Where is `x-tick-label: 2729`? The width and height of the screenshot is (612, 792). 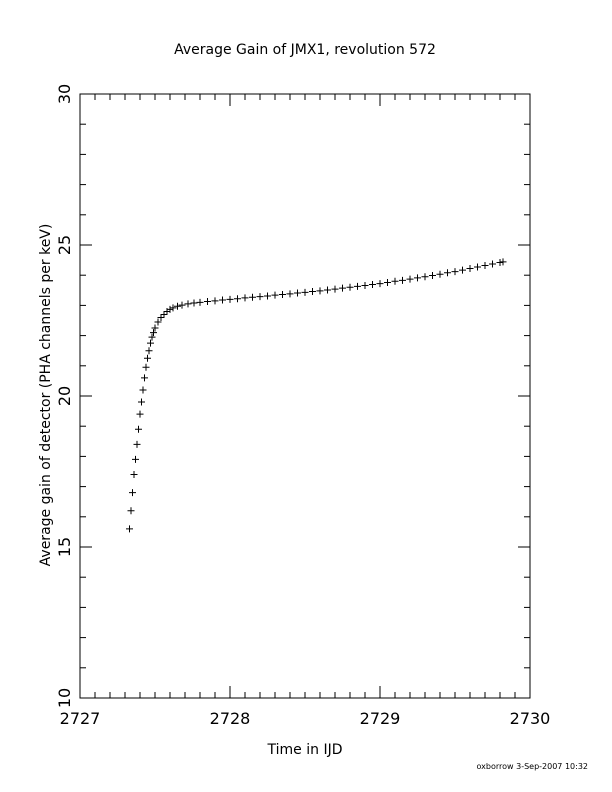
x-tick-label: 2729 is located at coordinates (380, 718).